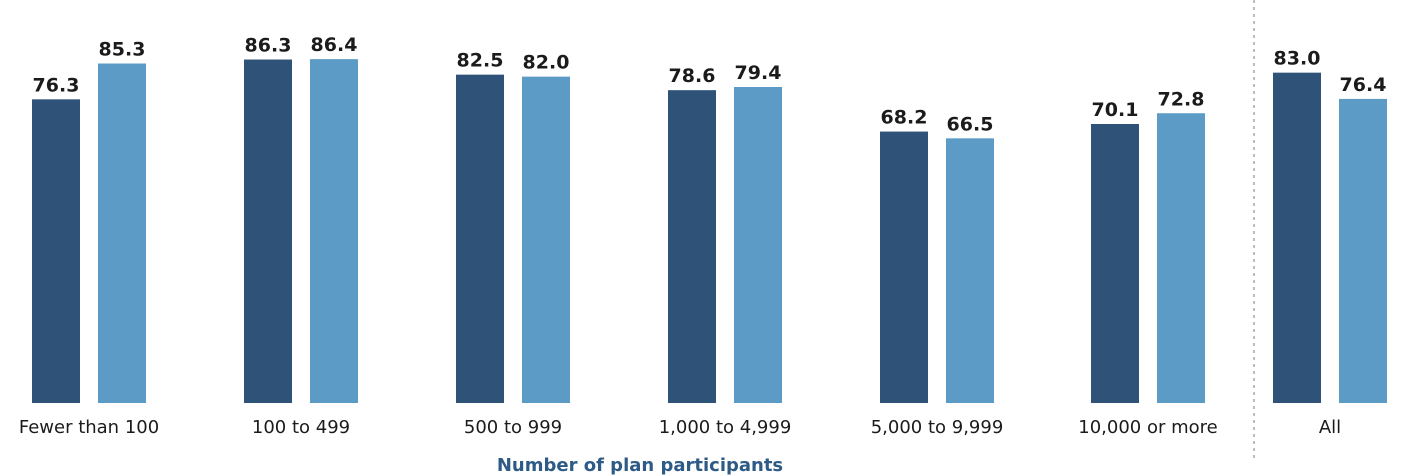 Image resolution: width=1417 pixels, height=475 pixels. Describe the element at coordinates (640, 465) in the screenshot. I see `x-axis-title: Number of plan participants` at that location.